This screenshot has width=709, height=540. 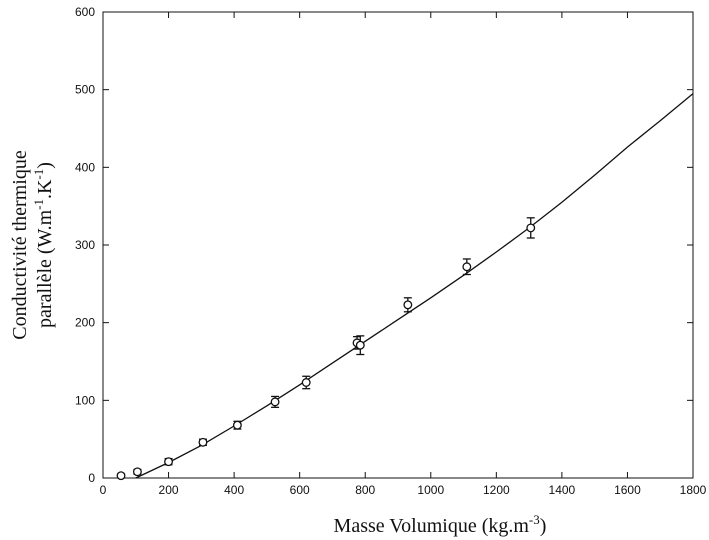 I want to click on y-axis-title-line2-mid: .K, so click(x=45, y=189).